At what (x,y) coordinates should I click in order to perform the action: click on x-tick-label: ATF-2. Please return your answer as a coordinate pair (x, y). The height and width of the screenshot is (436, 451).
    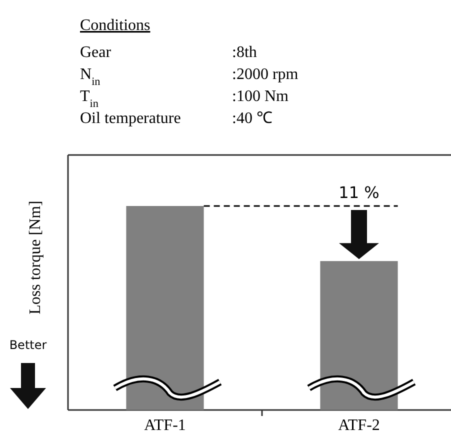
    Looking at the image, I should click on (359, 425).